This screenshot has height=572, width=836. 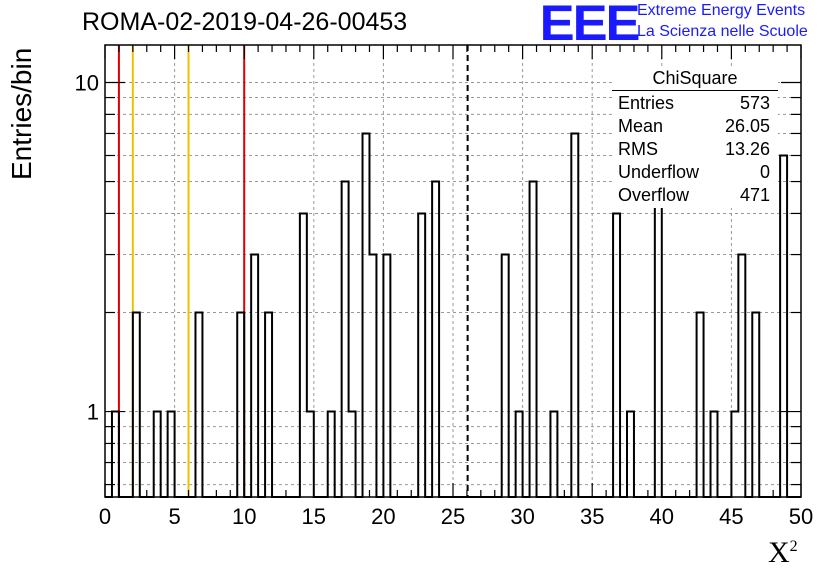 I want to click on x-tick-label: 25, so click(x=453, y=516).